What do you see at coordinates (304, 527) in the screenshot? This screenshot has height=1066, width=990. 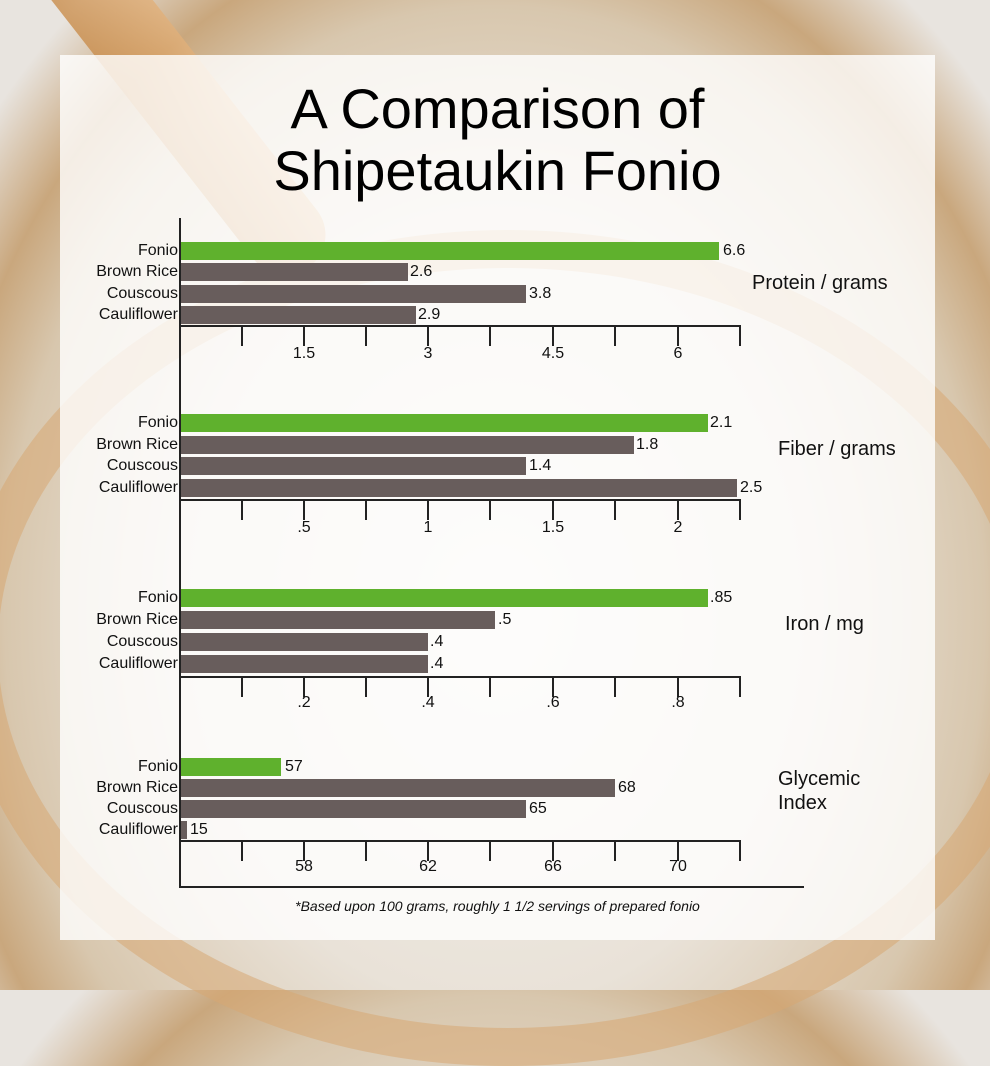 I see `tick-label: .5` at bounding box center [304, 527].